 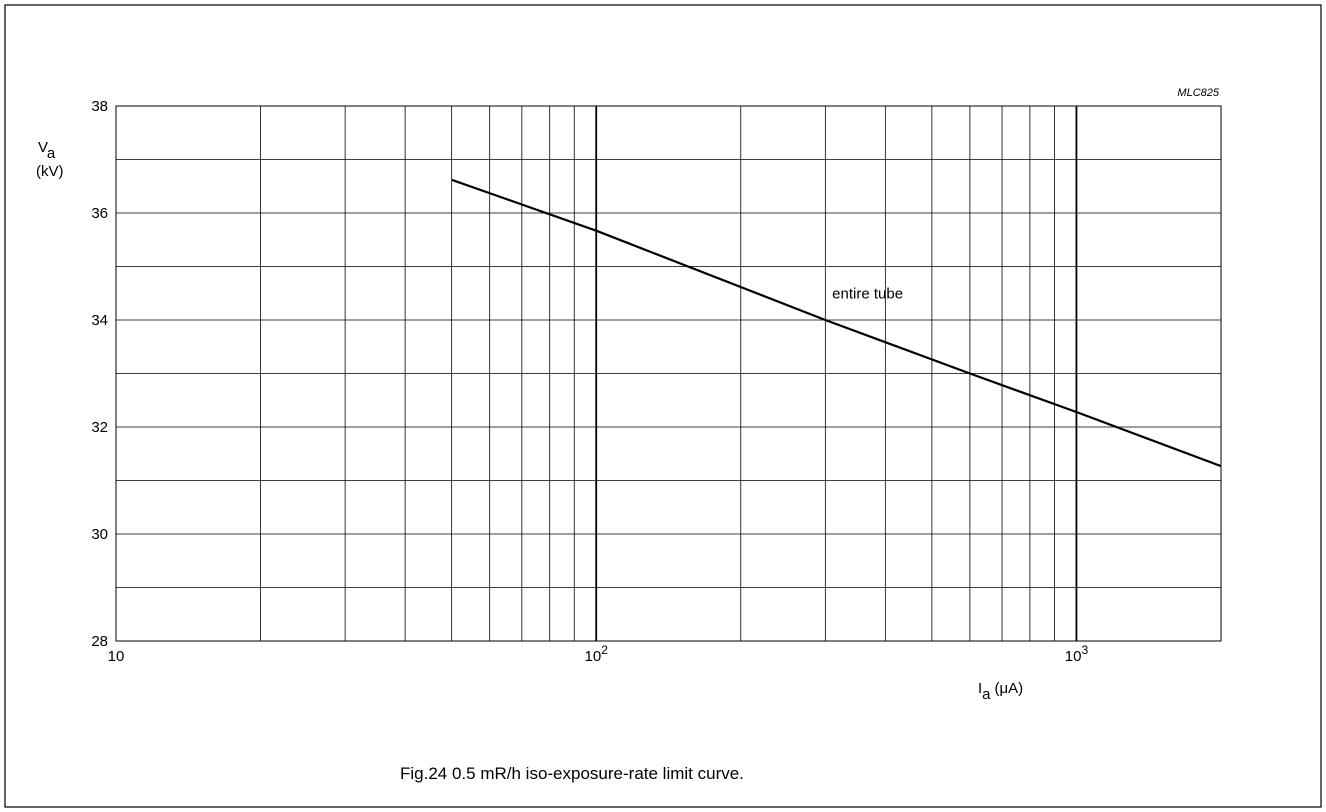 What do you see at coordinates (99, 534) in the screenshot?
I see `y-tick-label: 30` at bounding box center [99, 534].